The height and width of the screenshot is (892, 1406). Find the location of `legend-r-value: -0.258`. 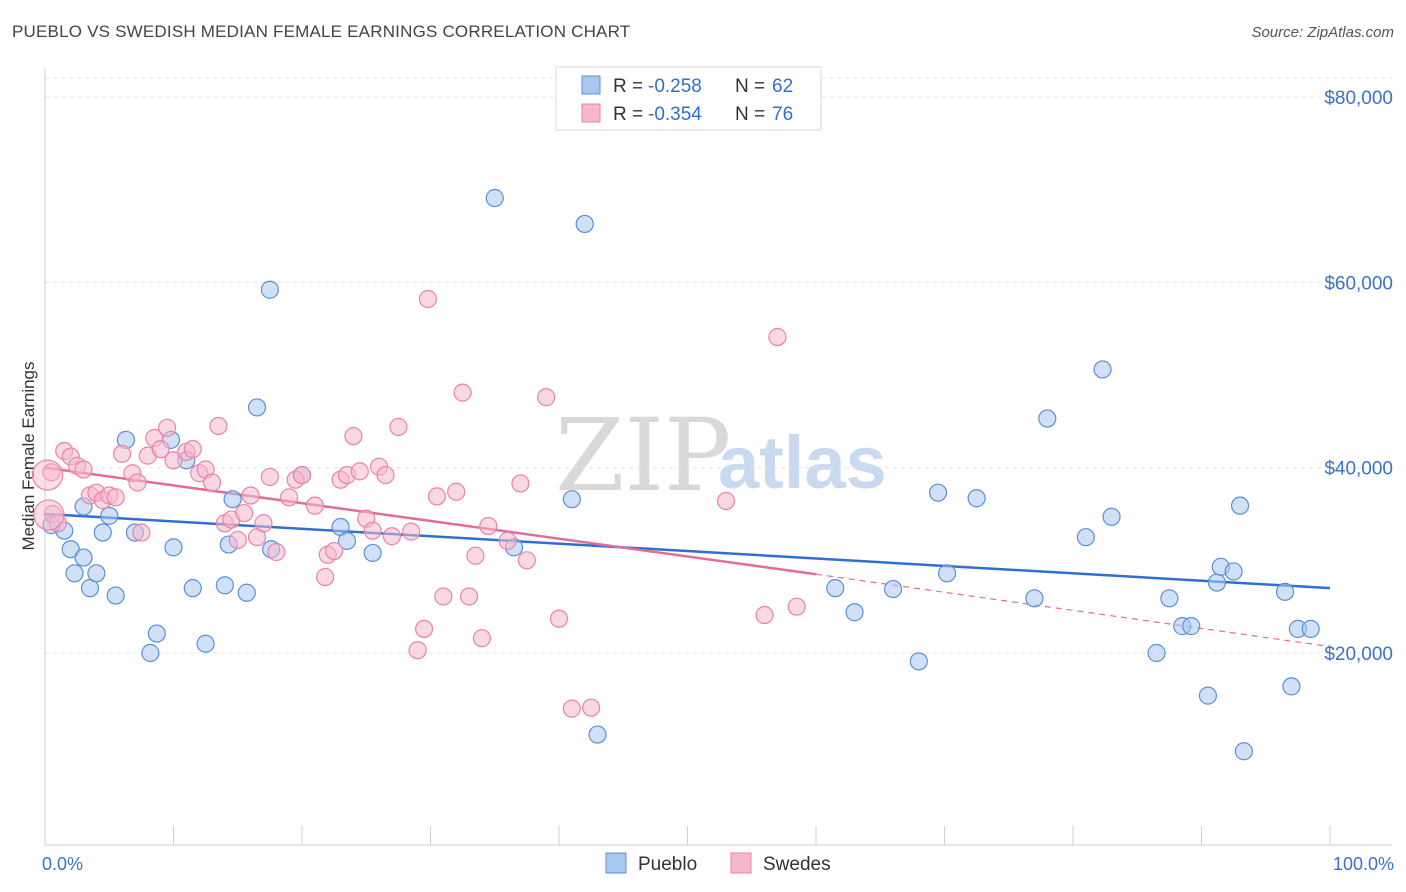

legend-r-value: -0.258 is located at coordinates (675, 86).